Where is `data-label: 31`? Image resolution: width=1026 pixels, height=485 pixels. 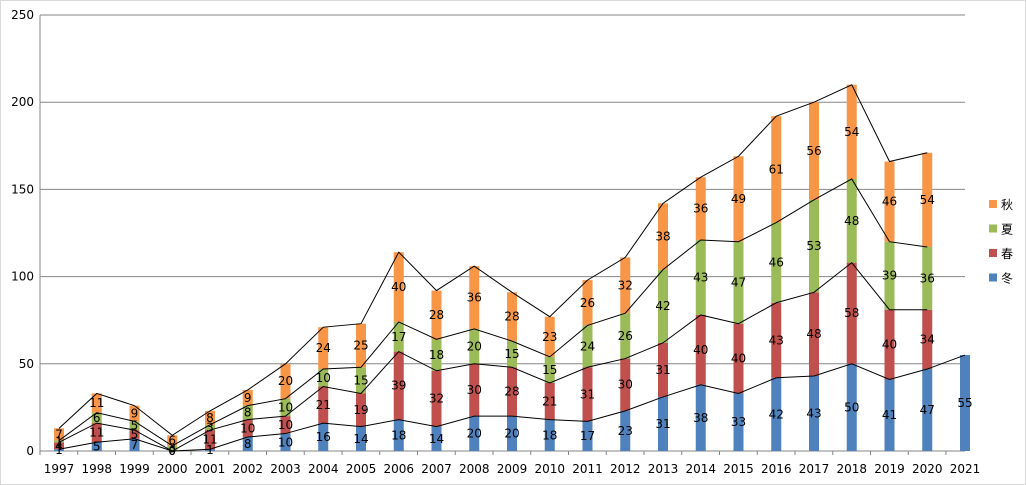 data-label: 31 is located at coordinates (662, 370).